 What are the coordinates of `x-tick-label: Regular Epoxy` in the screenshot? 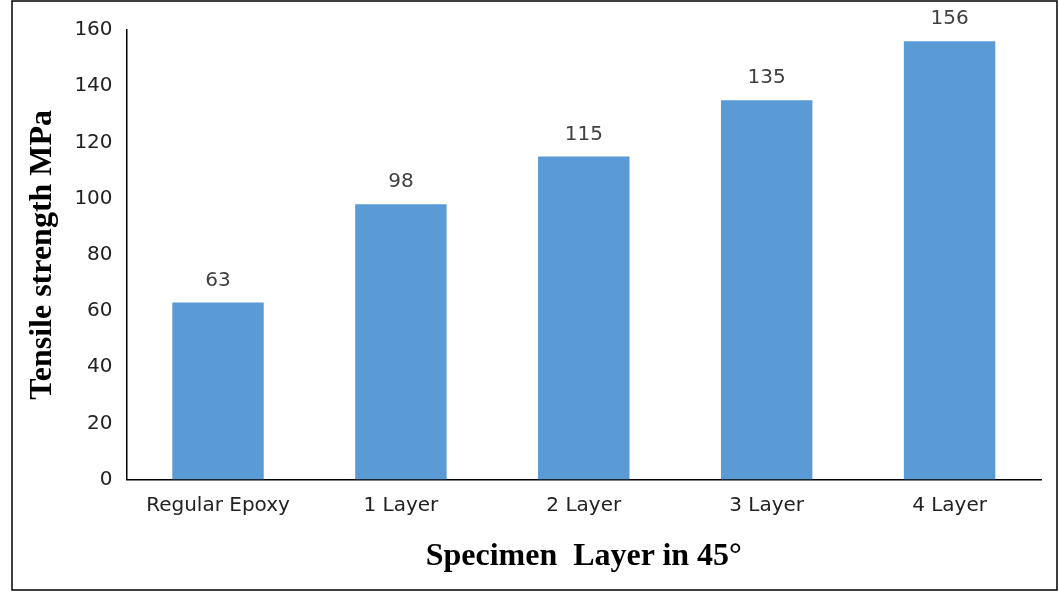 It's located at (218, 503).